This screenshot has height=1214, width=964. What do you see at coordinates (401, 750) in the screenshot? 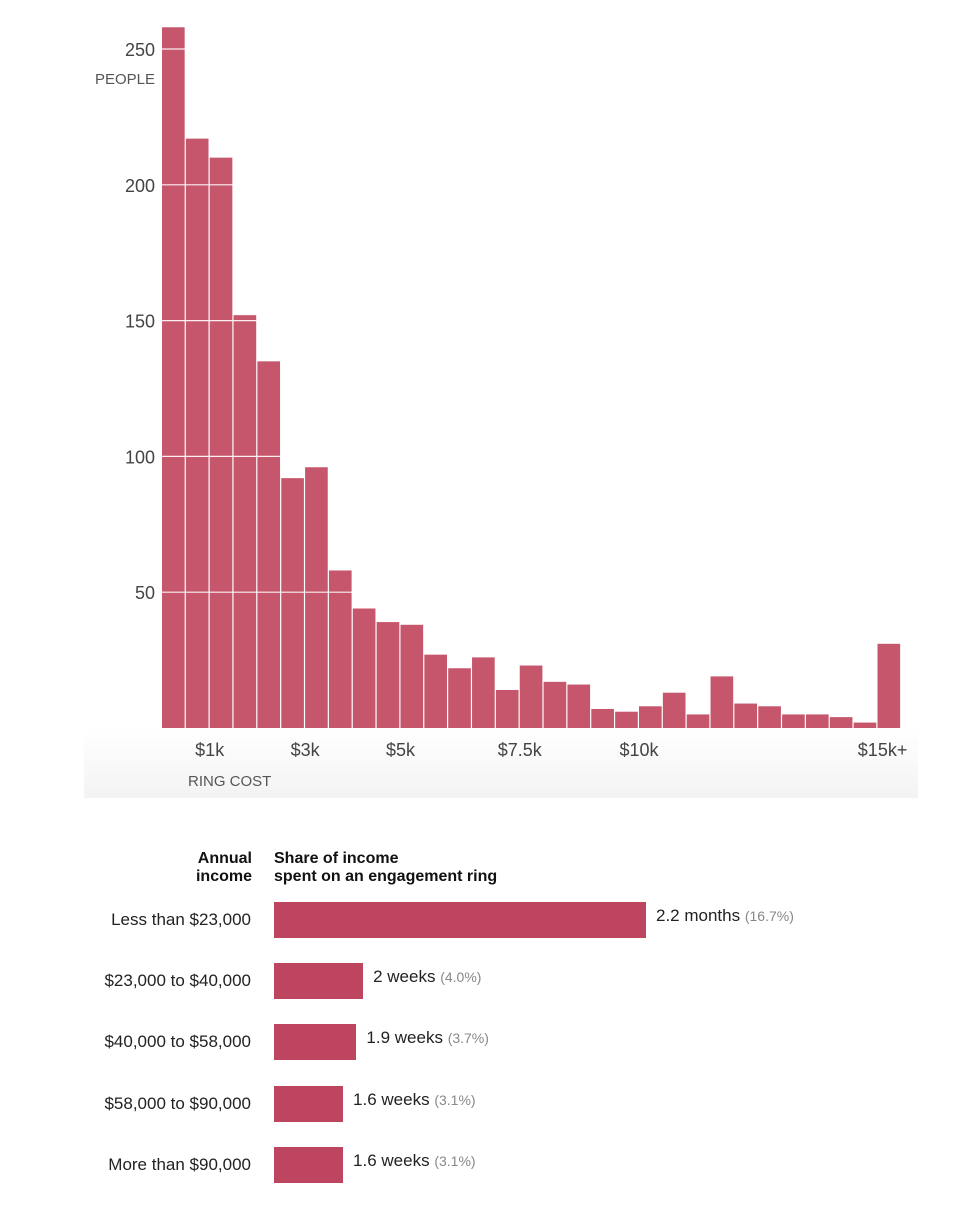
I see `x-tick-label: $5k` at bounding box center [401, 750].